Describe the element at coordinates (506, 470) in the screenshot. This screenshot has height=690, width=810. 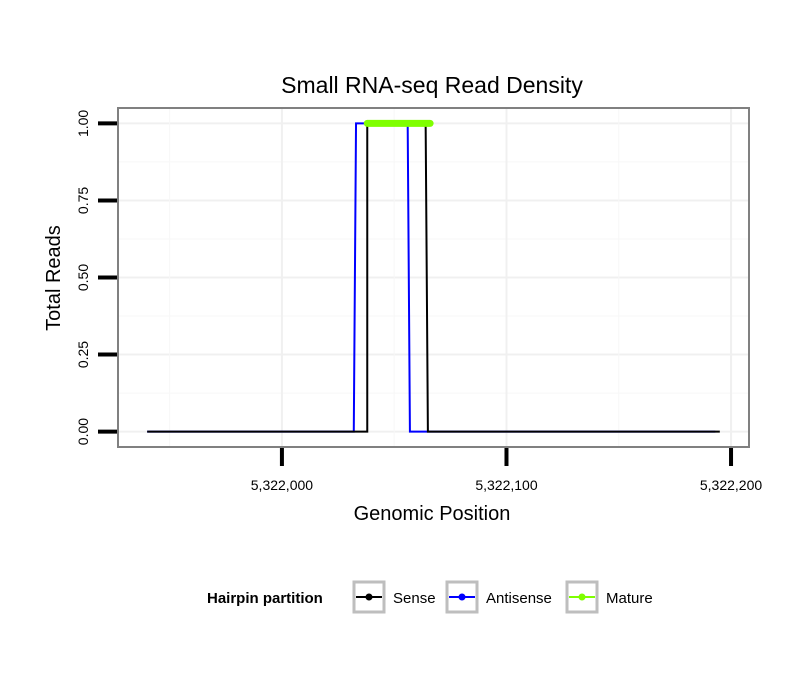
I see `x-axis: 5,322,000 5,322,100 5,322,200` at that location.